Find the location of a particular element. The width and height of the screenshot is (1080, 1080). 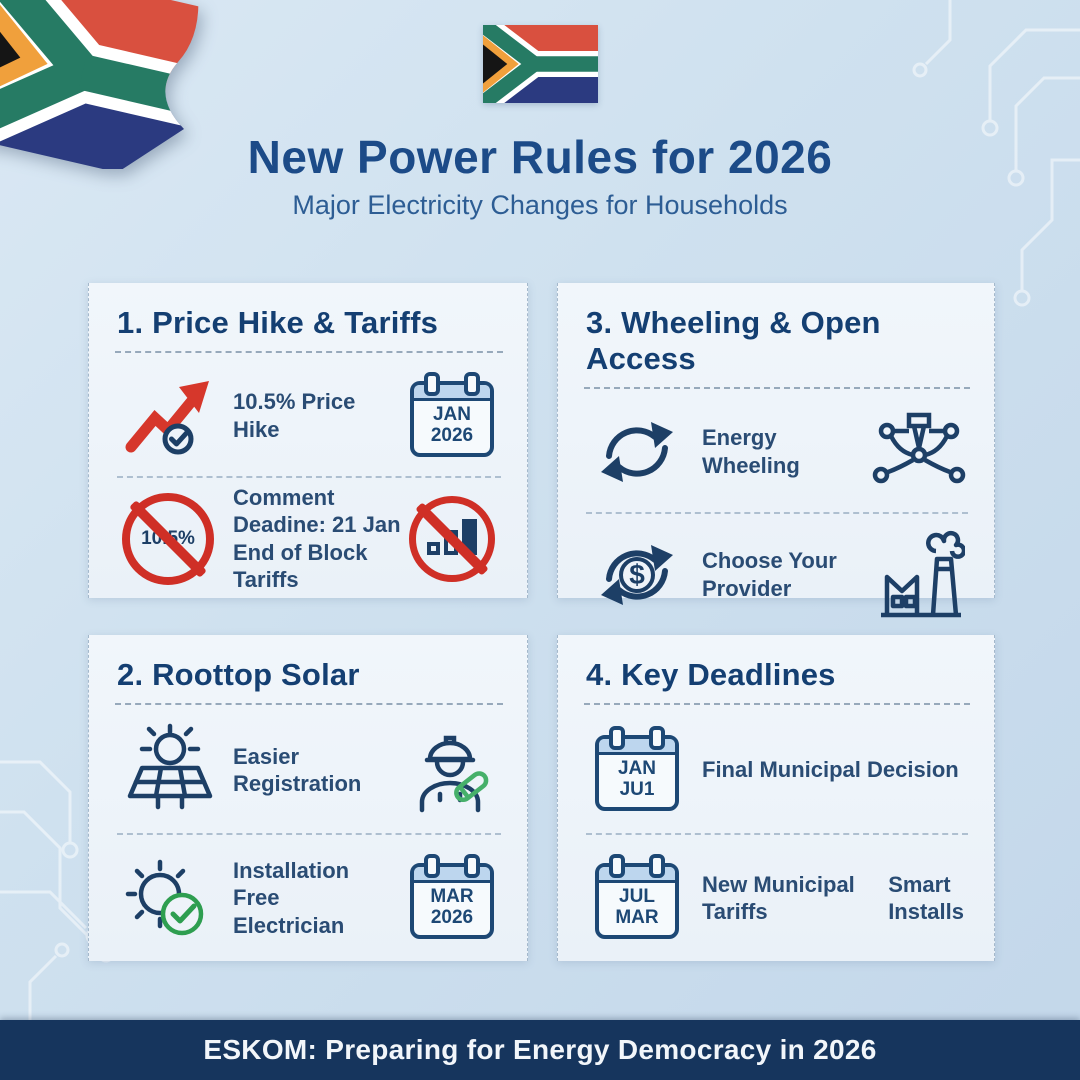

row-choose-provider: $ Choose Your Provider is located at coordinates (777, 574).